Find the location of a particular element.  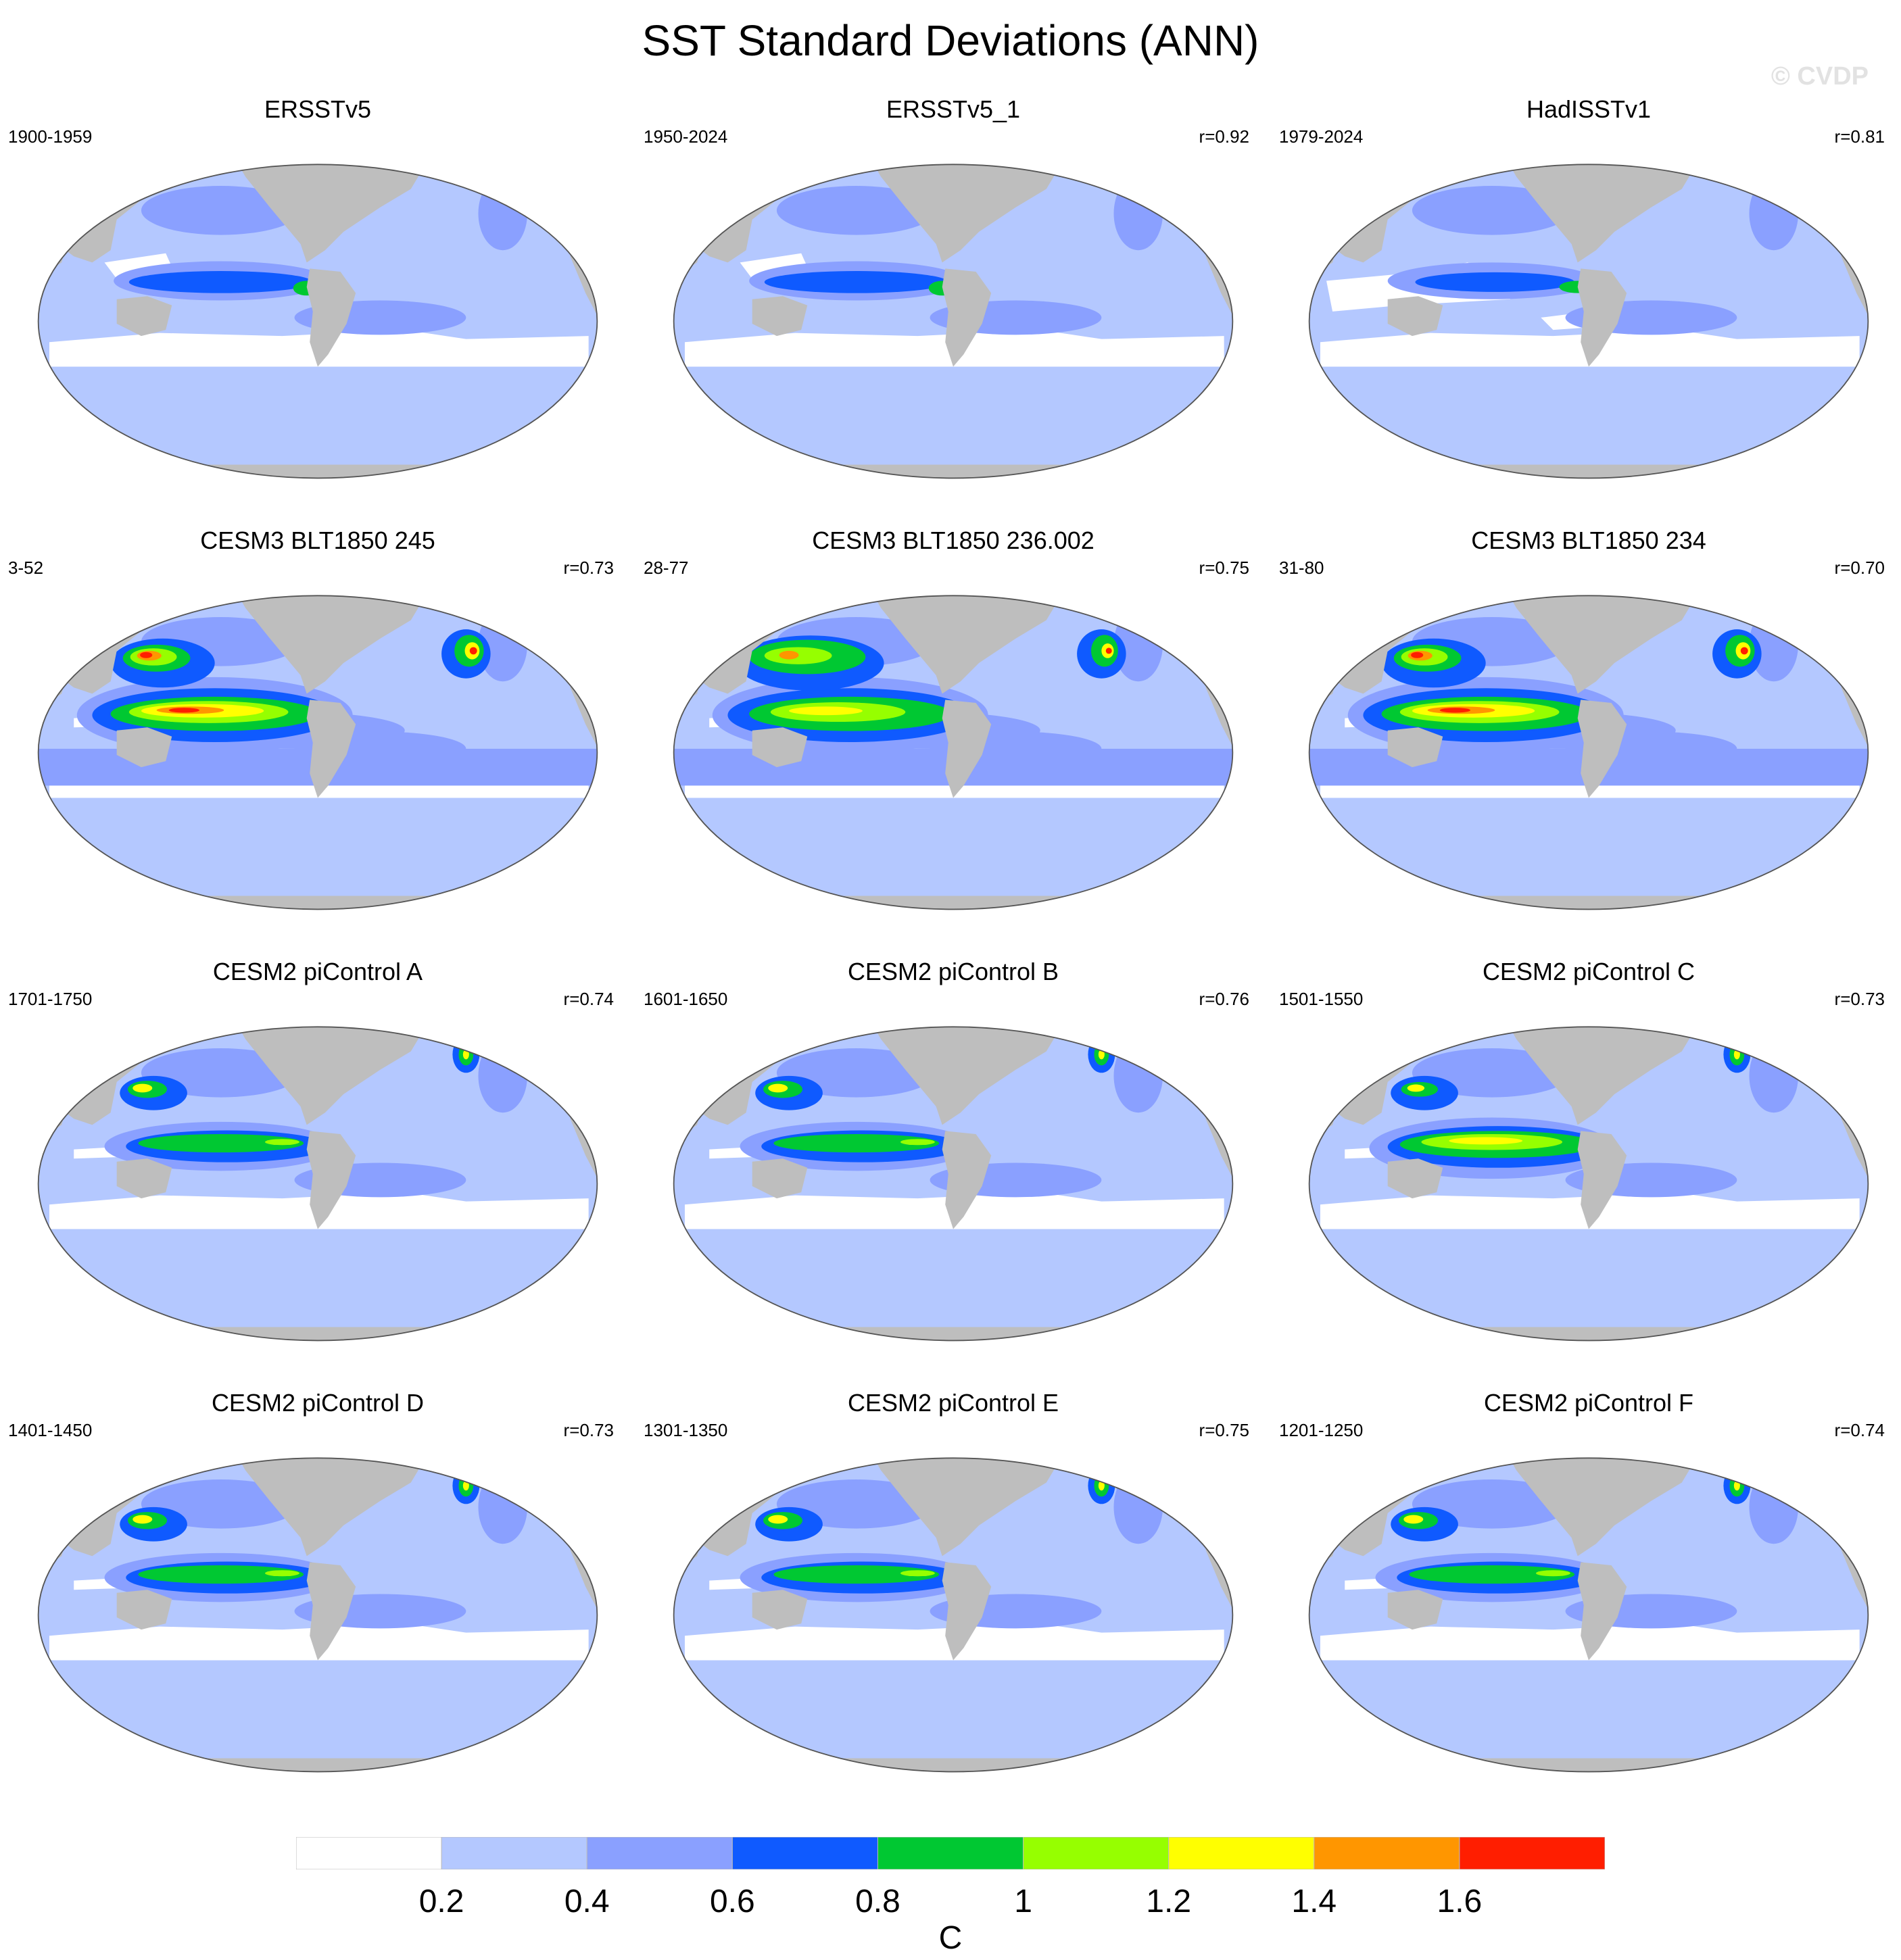

panel-title: CESM3 BLT1850 245 is located at coordinates (317, 540).